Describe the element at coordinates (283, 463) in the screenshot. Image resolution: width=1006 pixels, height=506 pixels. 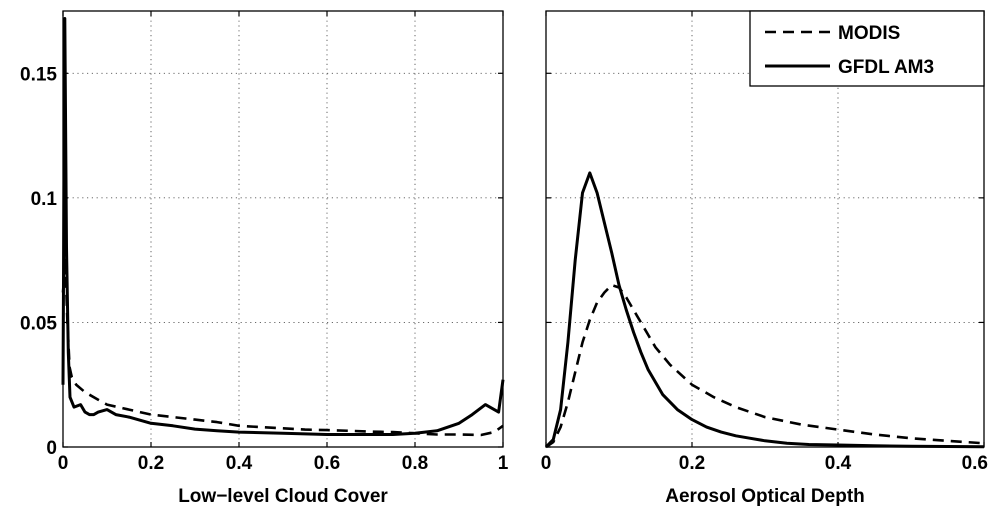
I see `left-x-tick-labels: 0 0.2 0.4 0.6 0.8 1` at that location.